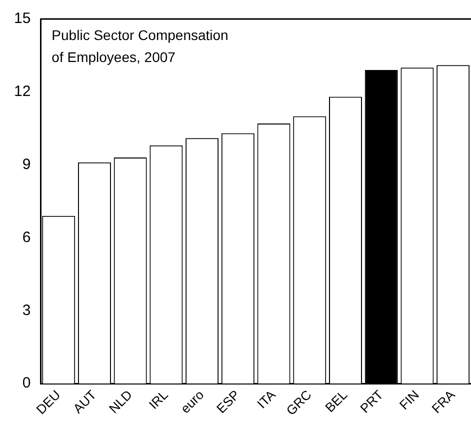 The height and width of the screenshot is (423, 471). I want to click on x-tick-label: IRL, so click(158, 399).